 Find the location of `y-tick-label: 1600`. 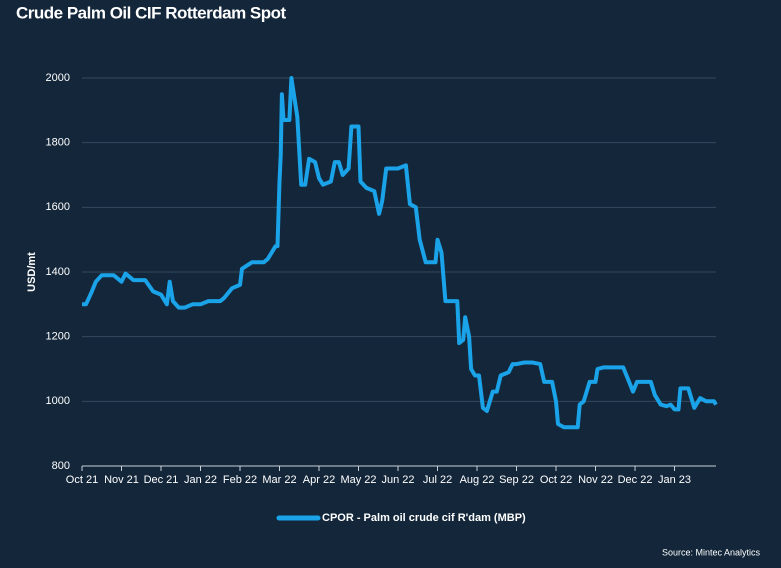

y-tick-label: 1600 is located at coordinates (58, 207).